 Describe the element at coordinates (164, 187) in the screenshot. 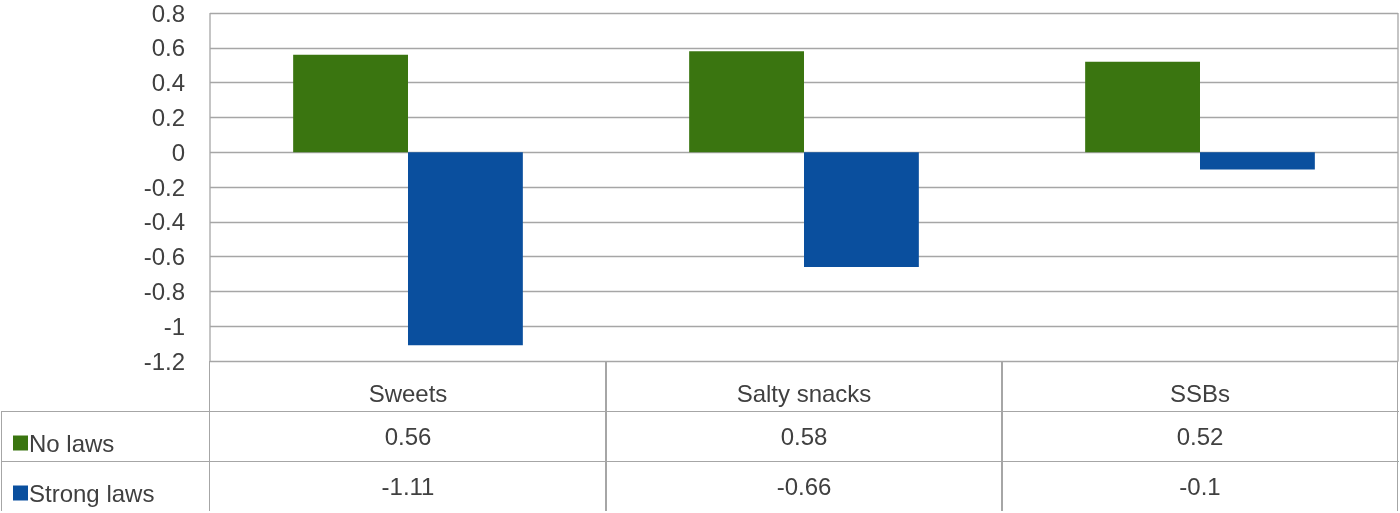

I see `y-tick-label: -0.2` at that location.